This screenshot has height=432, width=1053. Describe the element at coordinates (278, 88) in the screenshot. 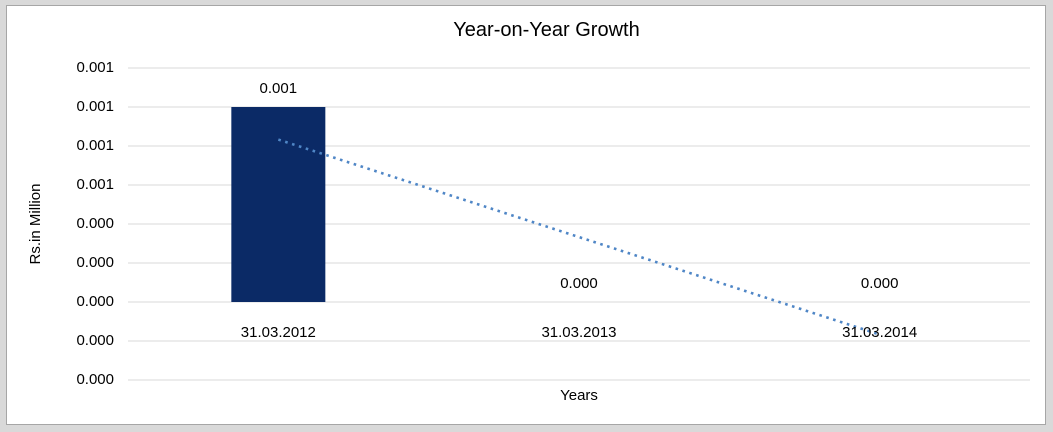

I see `data-label: 0.001` at that location.